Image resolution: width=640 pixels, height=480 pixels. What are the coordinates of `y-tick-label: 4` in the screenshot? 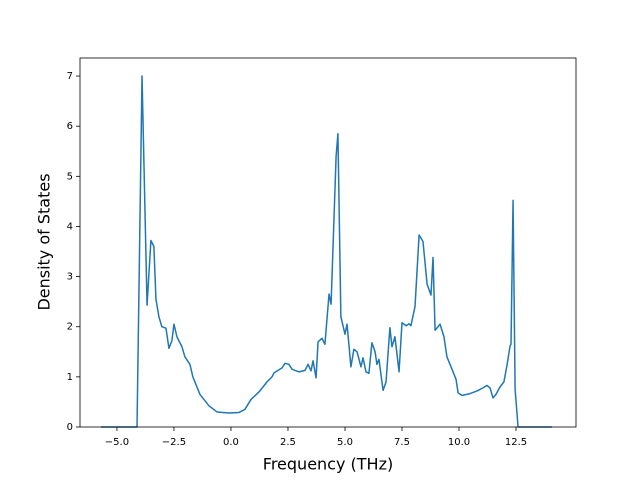 It's located at (70, 226).